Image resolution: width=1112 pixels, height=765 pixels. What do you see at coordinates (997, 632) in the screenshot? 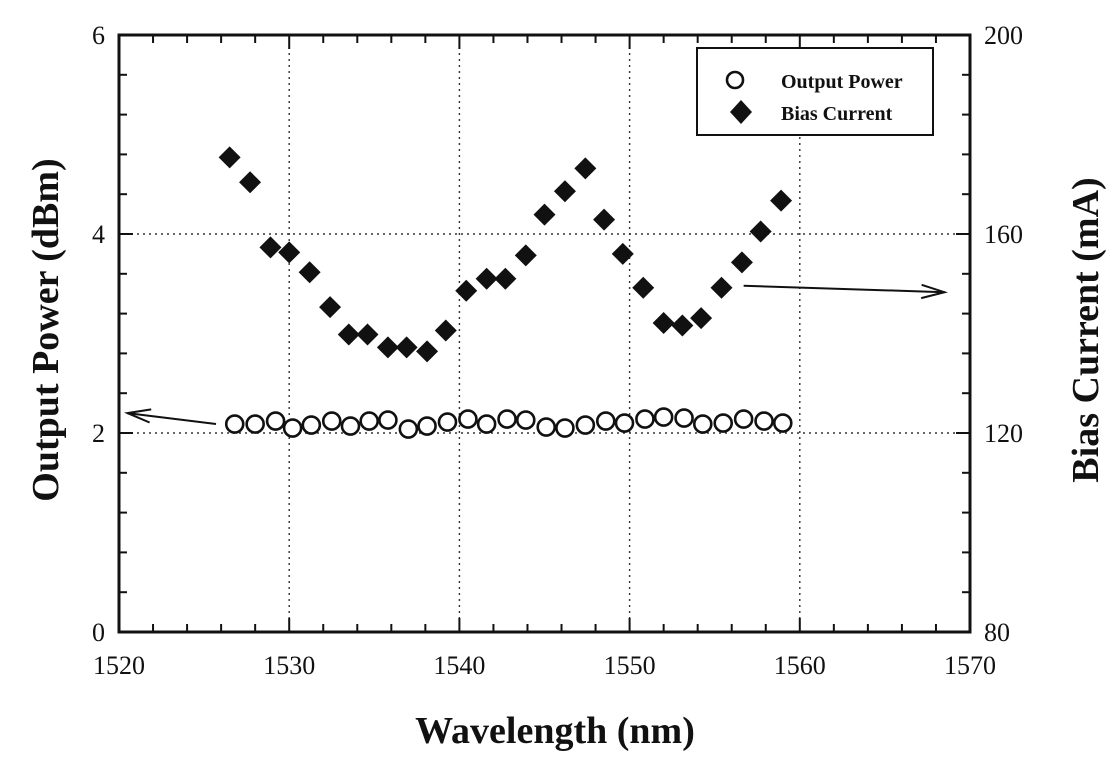
I see `y-right-tick-label: 80` at bounding box center [997, 632].